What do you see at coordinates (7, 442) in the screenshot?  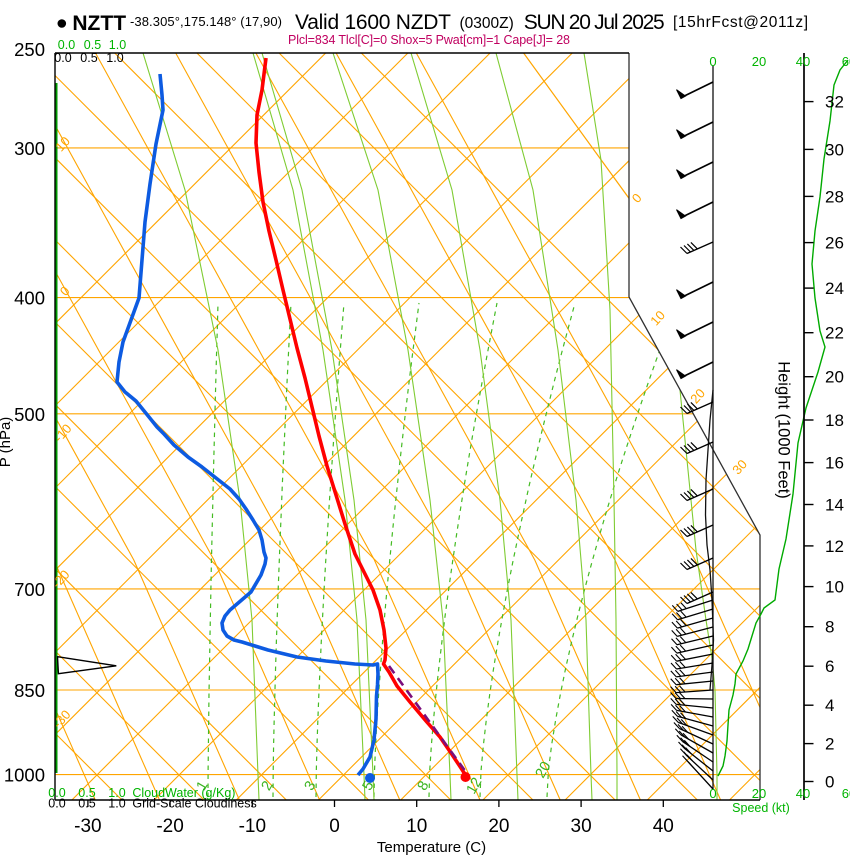 I see `svg-text: P (hPa)` at bounding box center [7, 442].